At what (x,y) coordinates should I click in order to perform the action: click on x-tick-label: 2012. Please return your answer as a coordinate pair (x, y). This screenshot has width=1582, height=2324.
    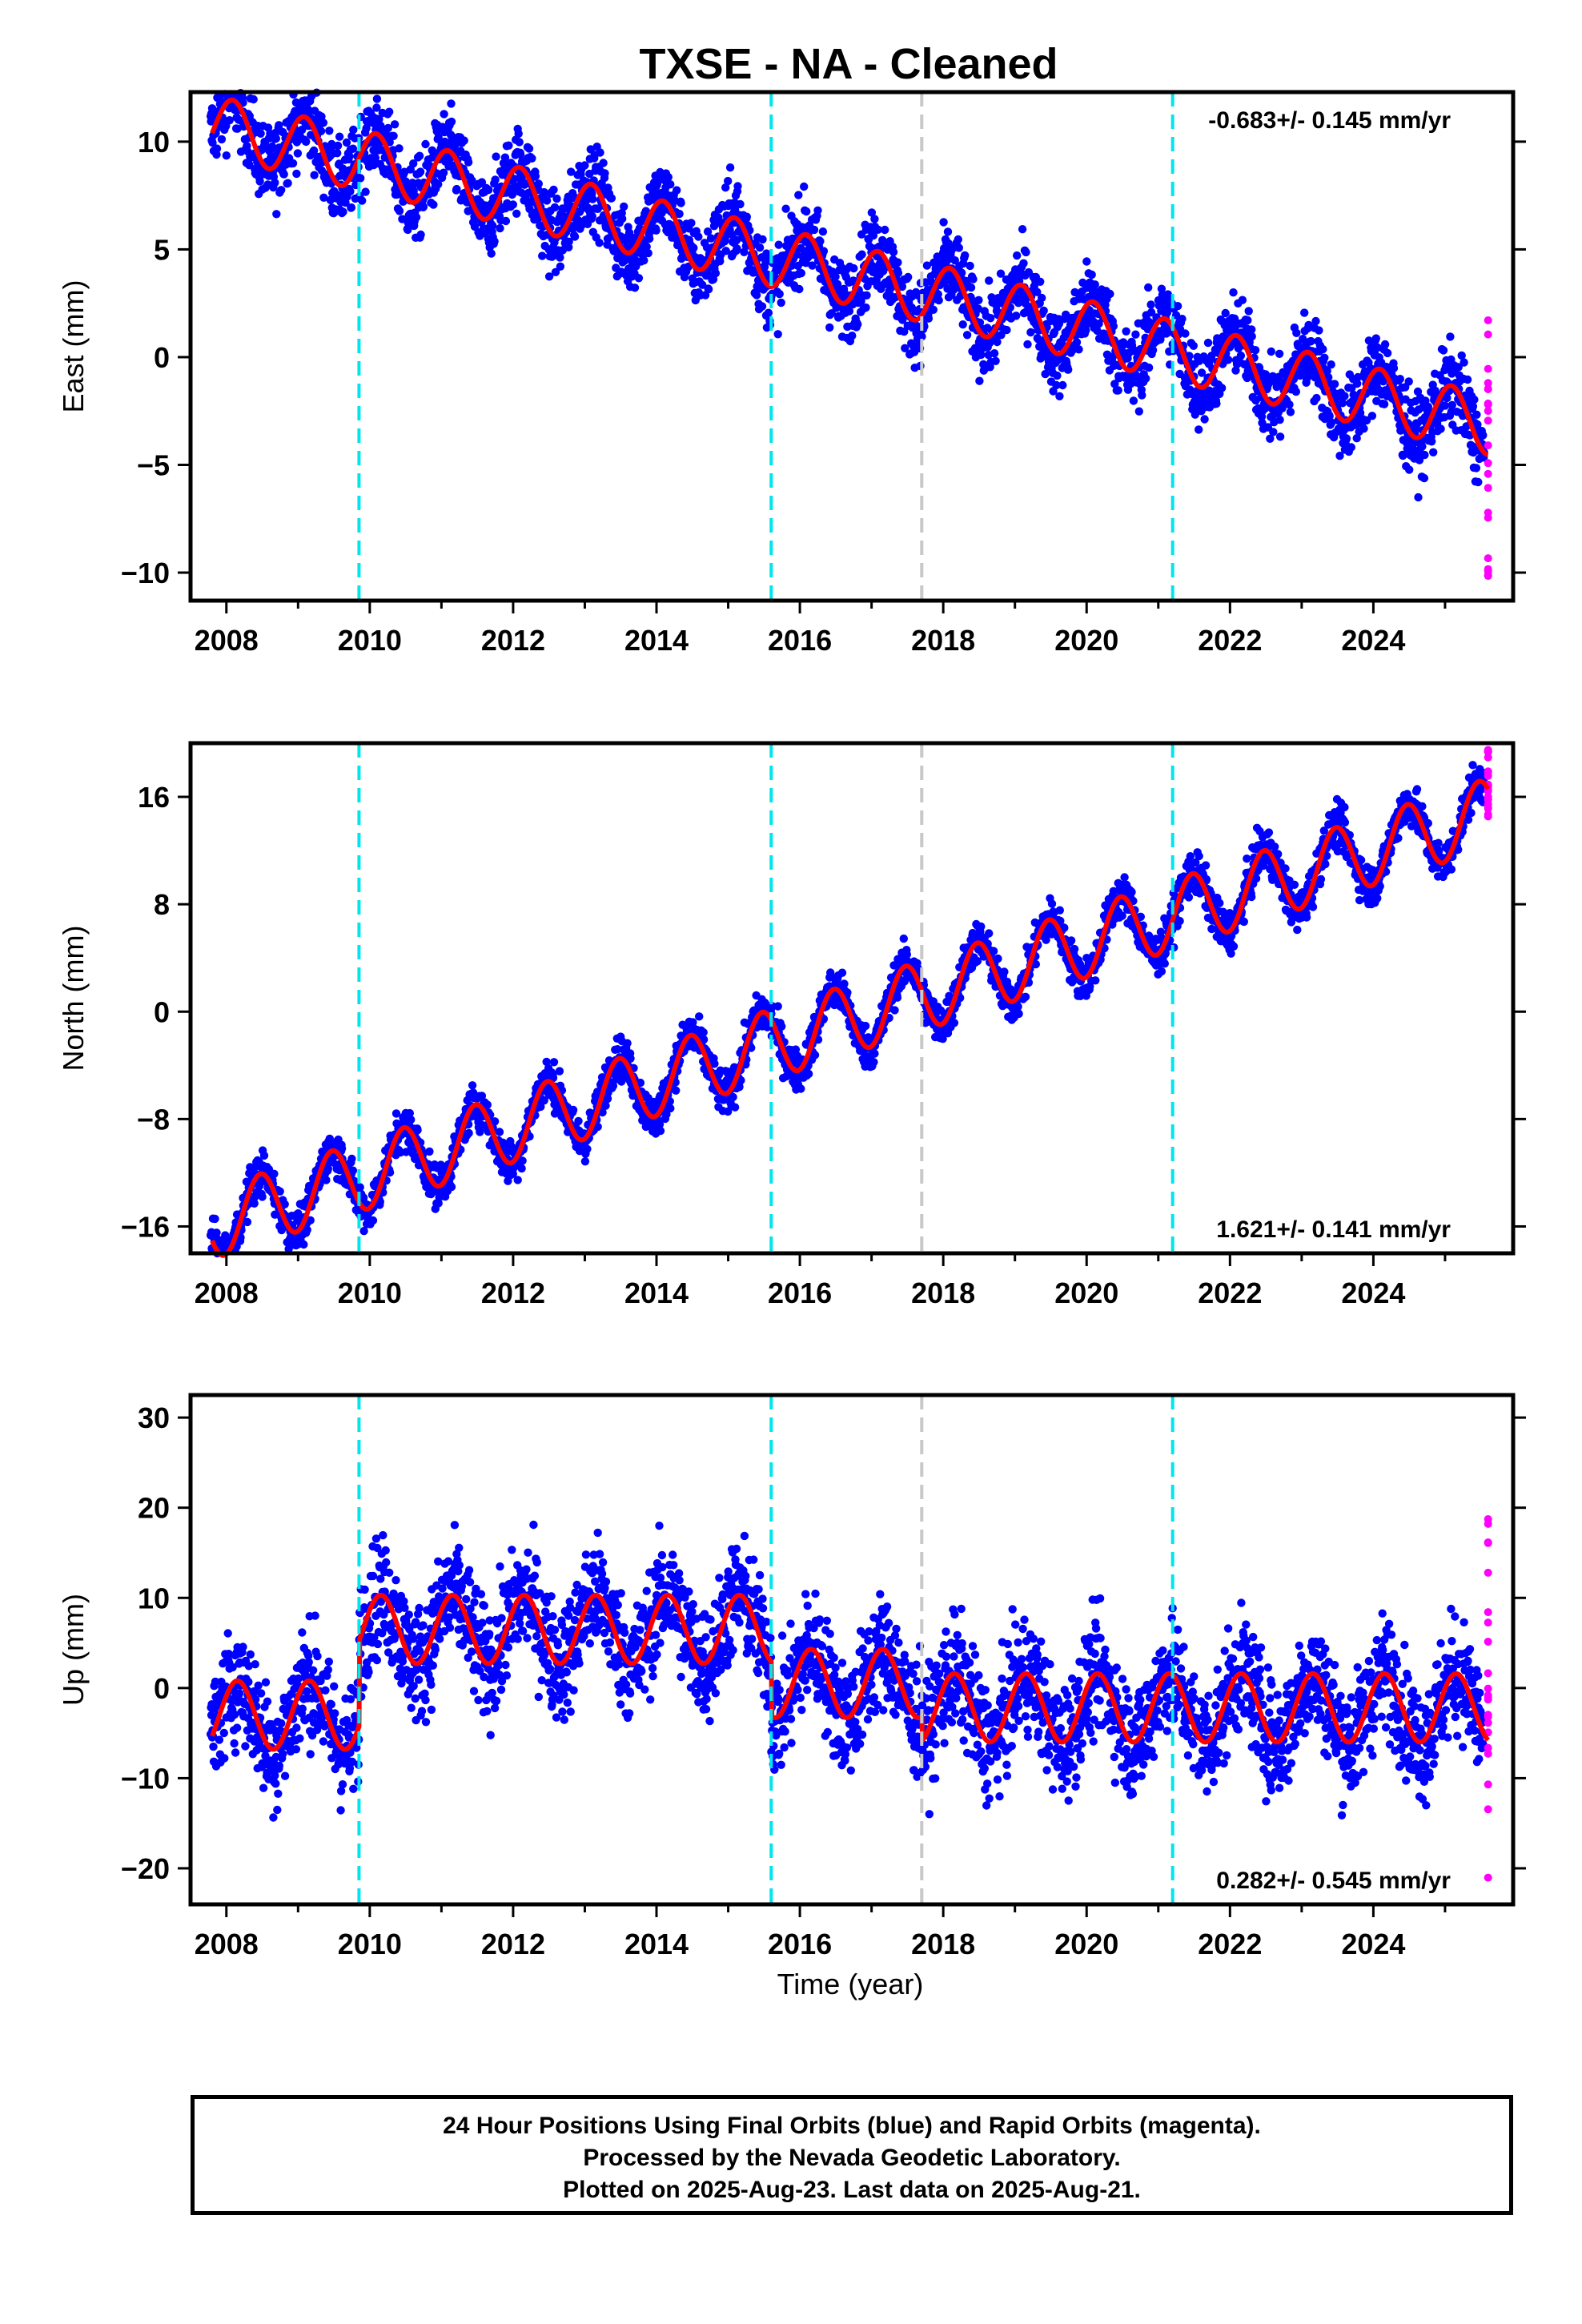
    Looking at the image, I should click on (513, 640).